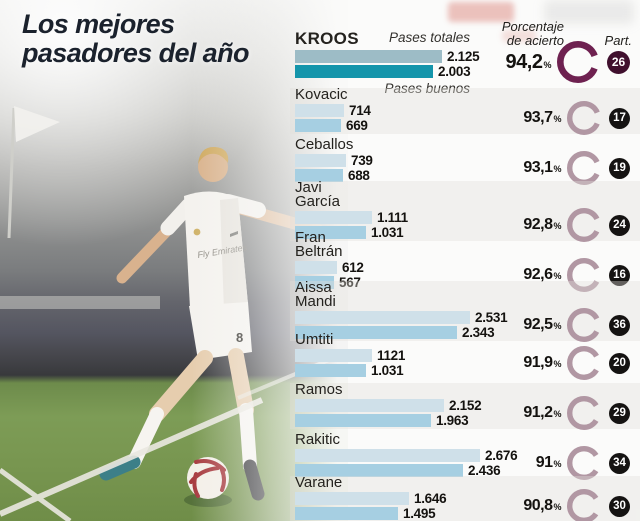 This screenshot has width=640, height=521. What do you see at coordinates (538, 224) in the screenshot?
I see `accuracy-value: 92,8` at bounding box center [538, 224].